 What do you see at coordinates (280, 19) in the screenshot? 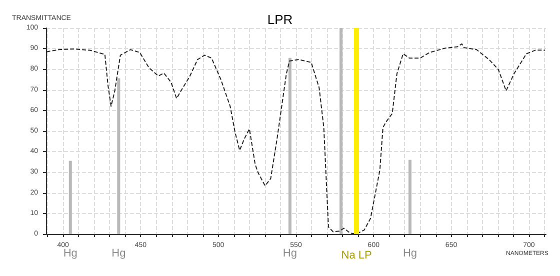
I see `chart-title: LPR` at bounding box center [280, 19].